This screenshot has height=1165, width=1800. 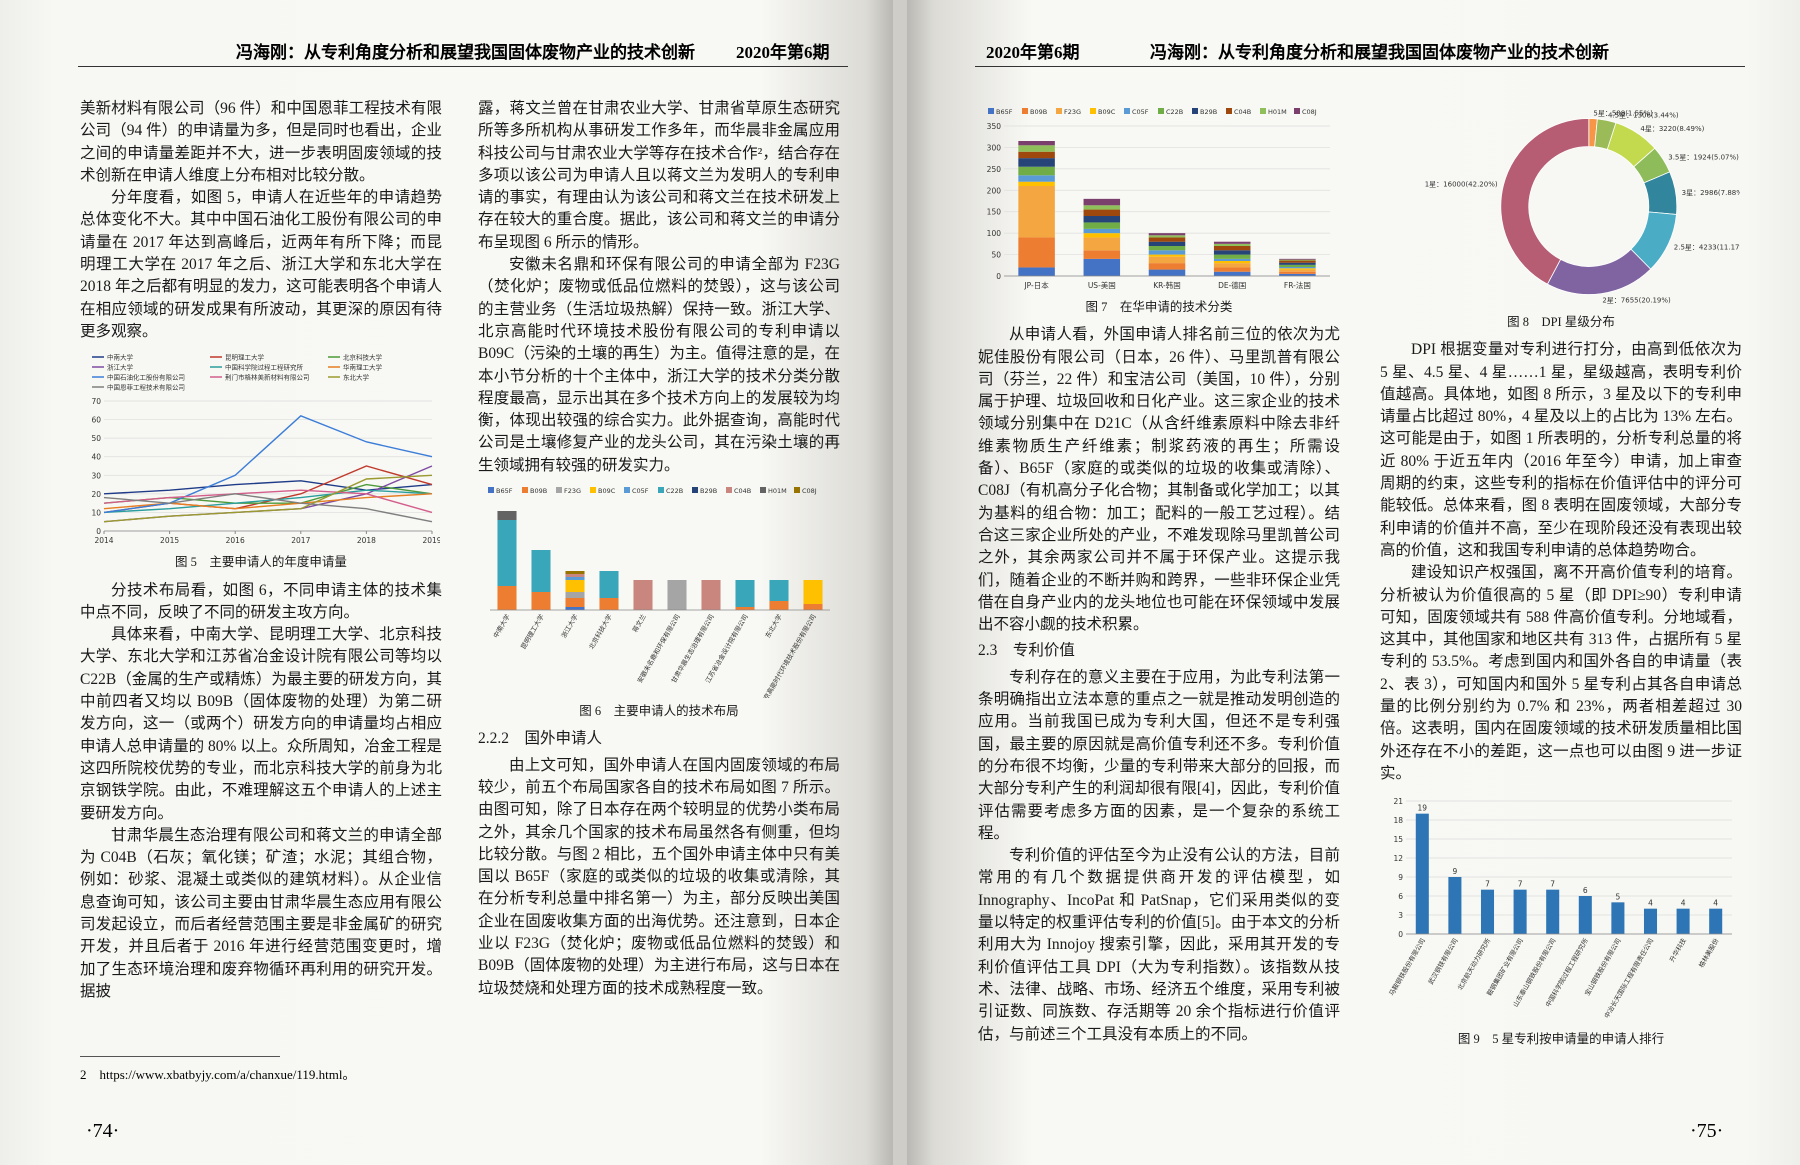 I want to click on data-label: 19, so click(x=1423, y=808).